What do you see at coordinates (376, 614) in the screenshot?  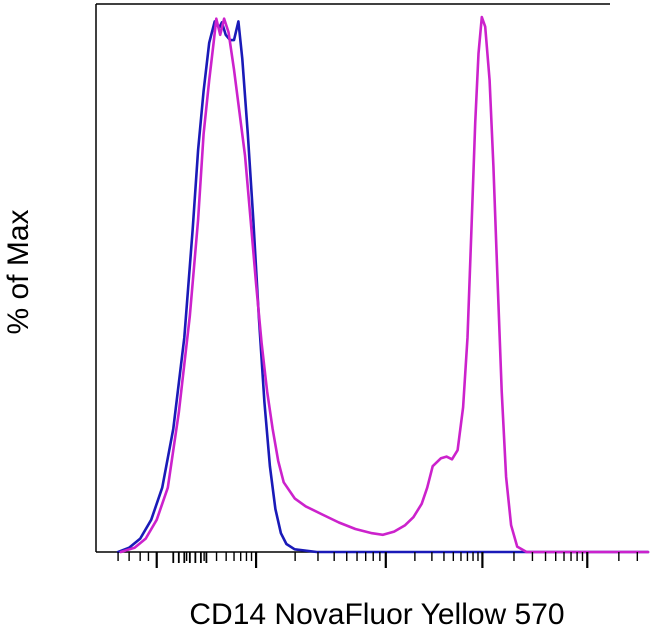 I see `x-axis-label: CD14 NovaFluor Yellow 570` at bounding box center [376, 614].